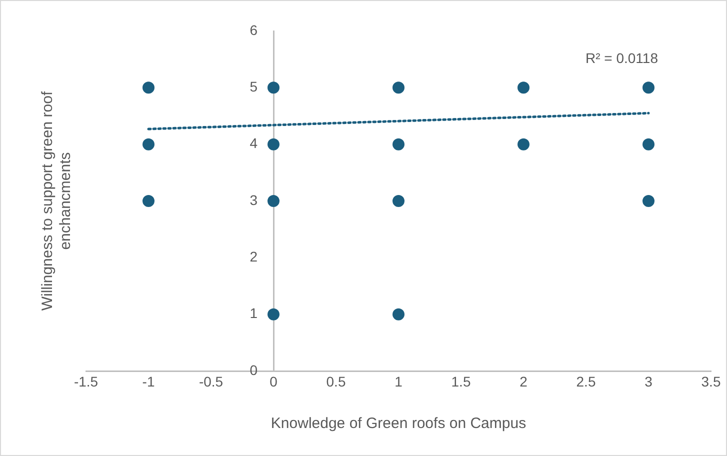 The height and width of the screenshot is (456, 727). I want to click on x-tick-label: 0, so click(274, 381).